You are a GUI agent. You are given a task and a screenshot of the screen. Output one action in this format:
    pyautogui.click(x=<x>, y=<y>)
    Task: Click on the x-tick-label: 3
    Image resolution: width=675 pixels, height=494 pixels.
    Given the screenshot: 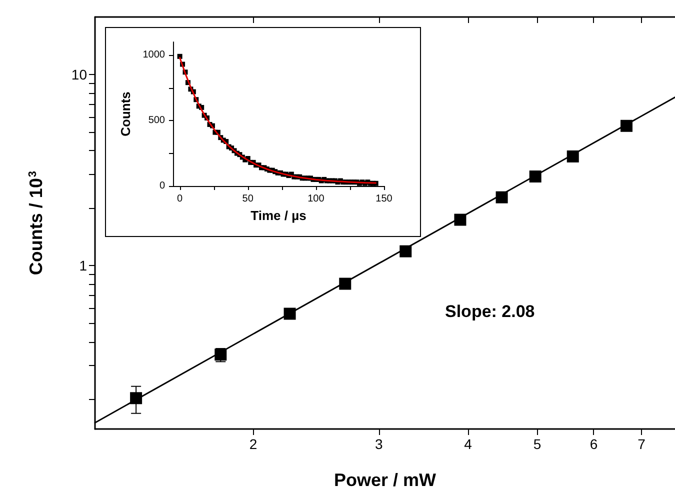 What is the action you would take?
    pyautogui.click(x=379, y=444)
    